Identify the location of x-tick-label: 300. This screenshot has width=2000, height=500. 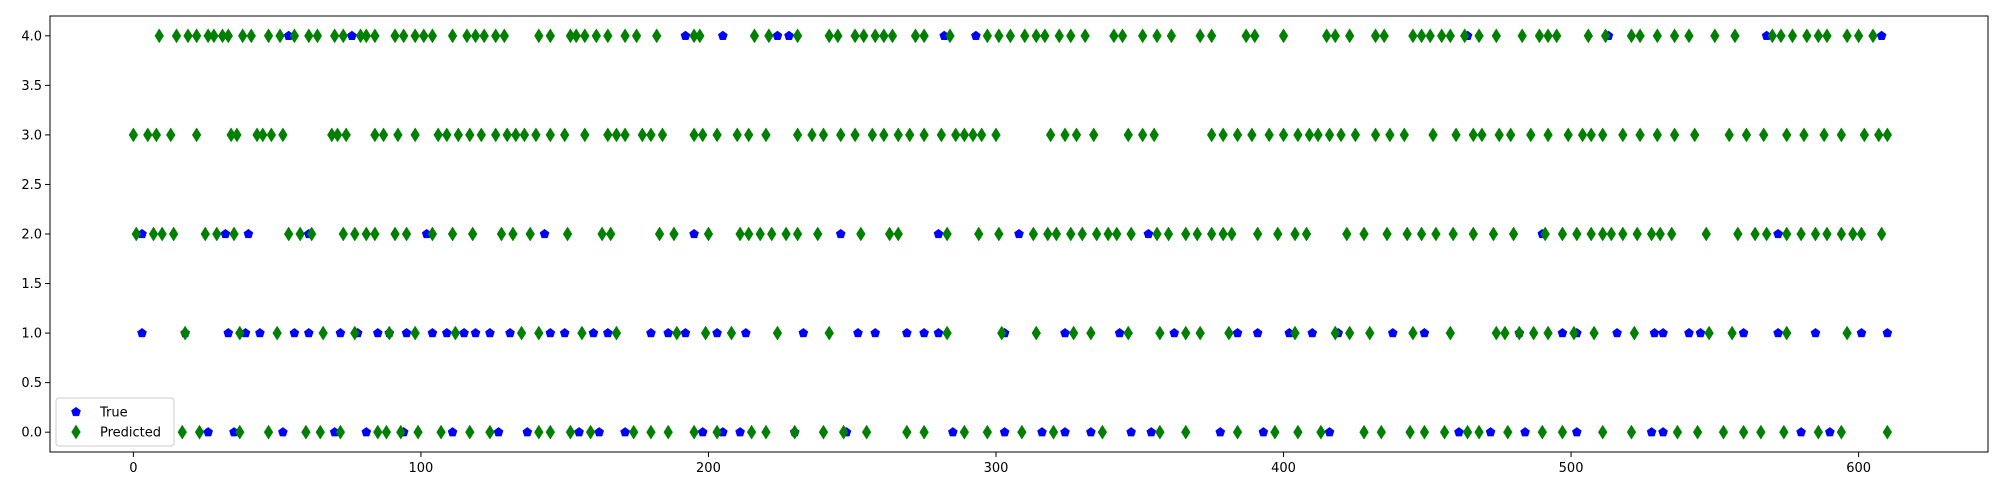
(996, 468).